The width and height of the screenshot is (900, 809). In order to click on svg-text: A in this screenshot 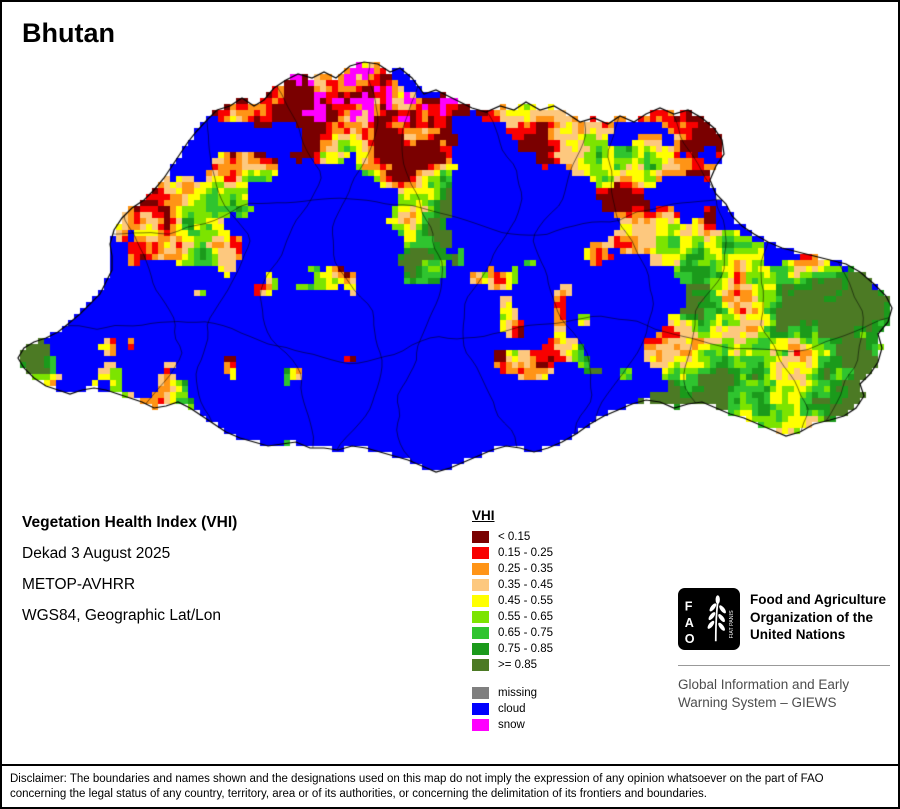, I will do `click(689, 623)`.